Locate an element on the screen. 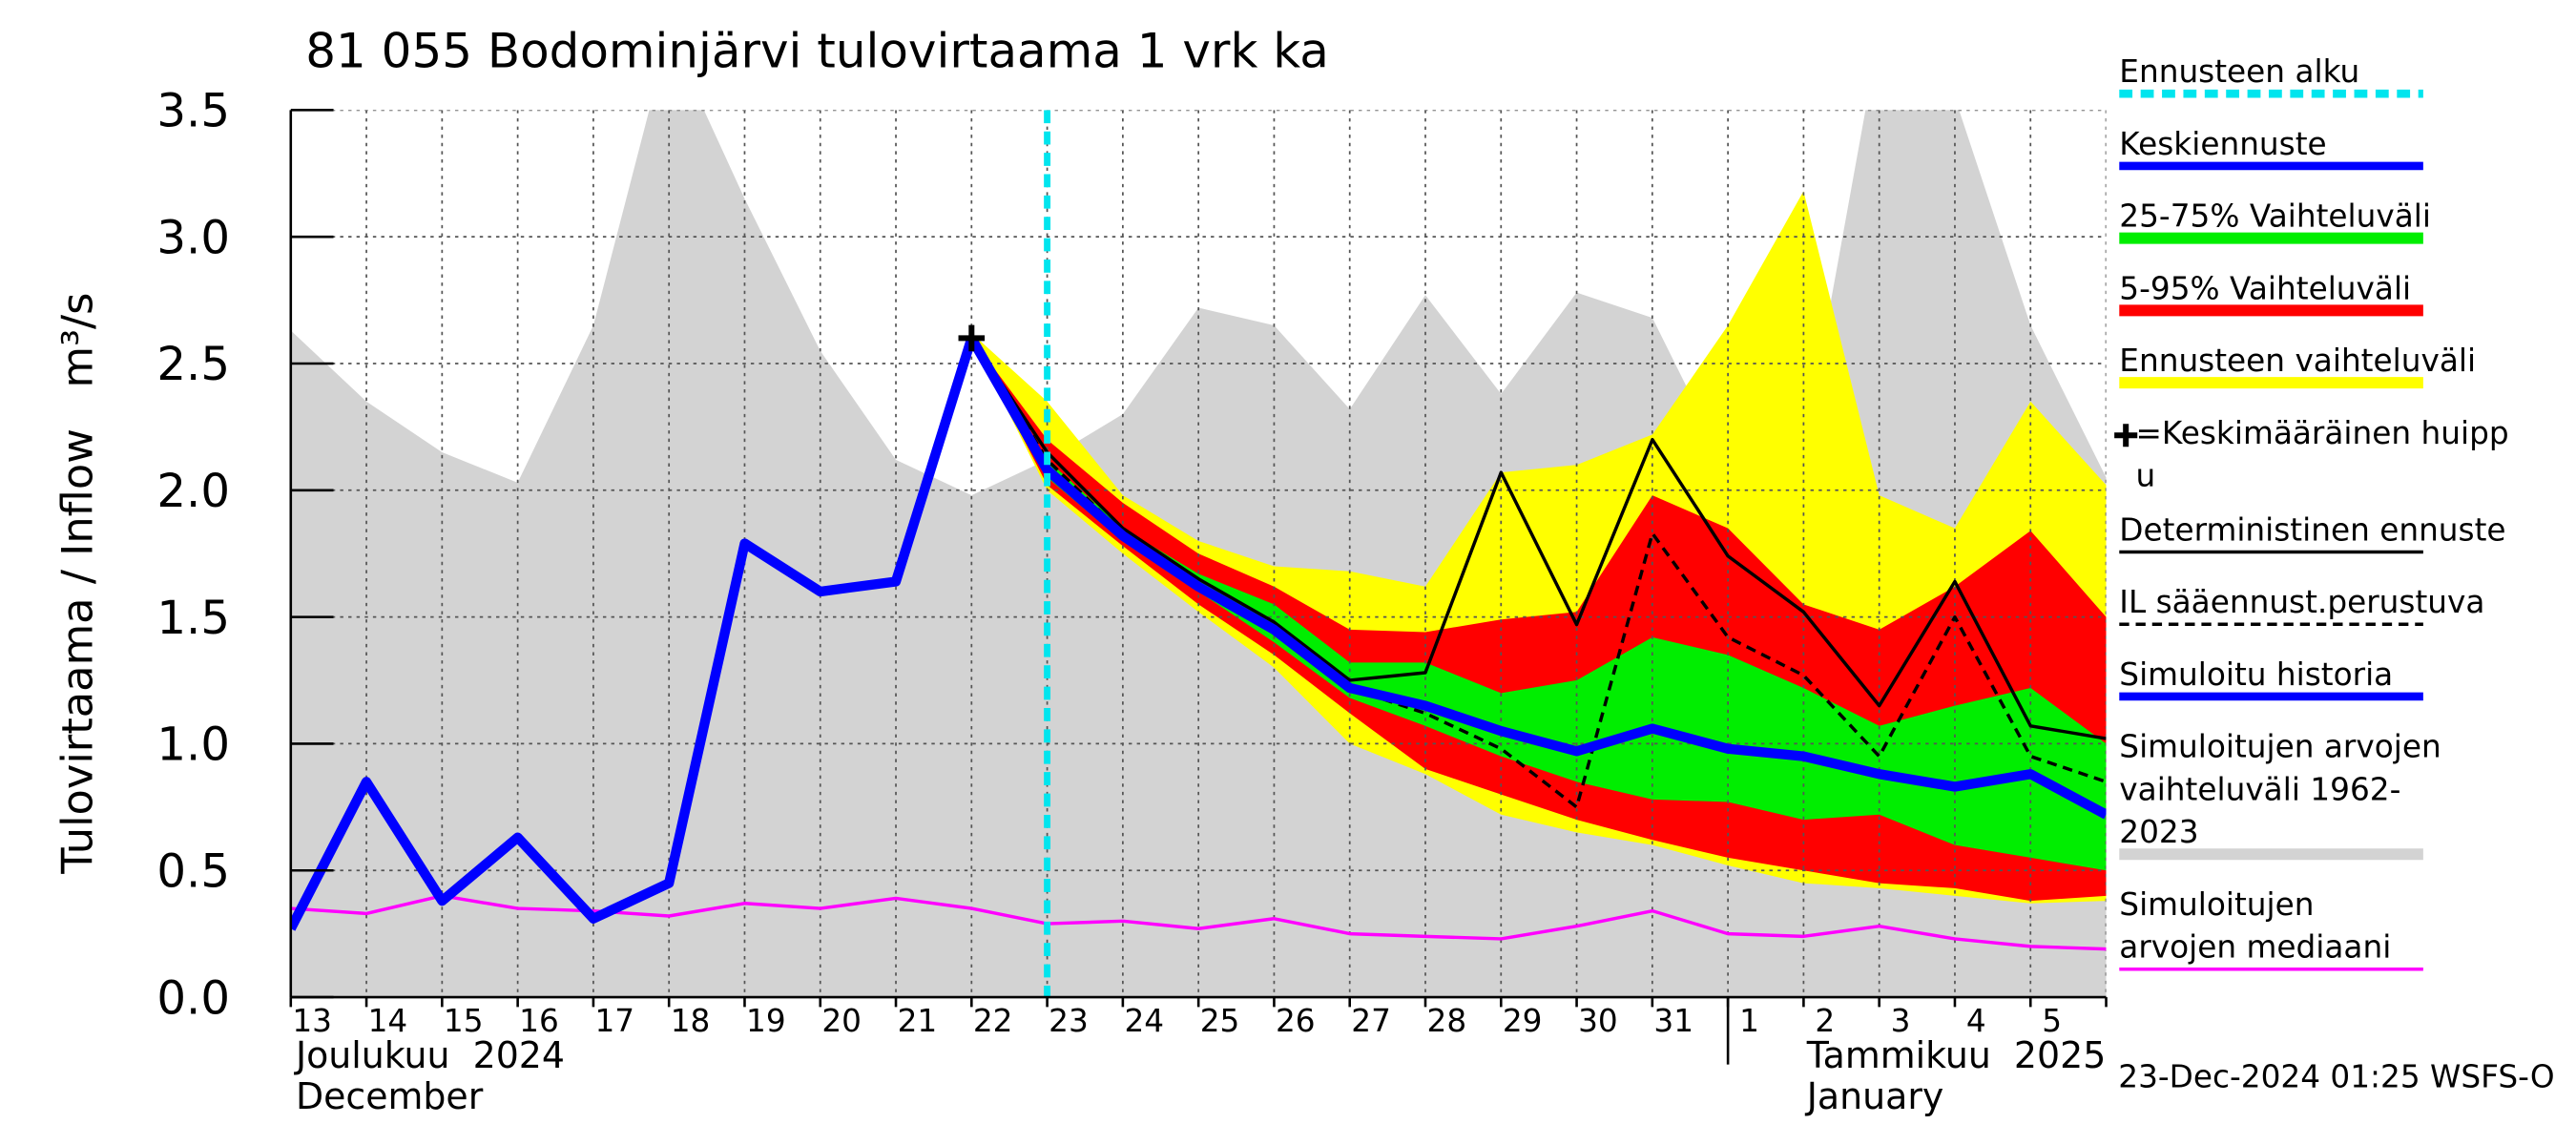 The image size is (2576, 1145). legend-label: Ennusteen alku is located at coordinates (2239, 72).